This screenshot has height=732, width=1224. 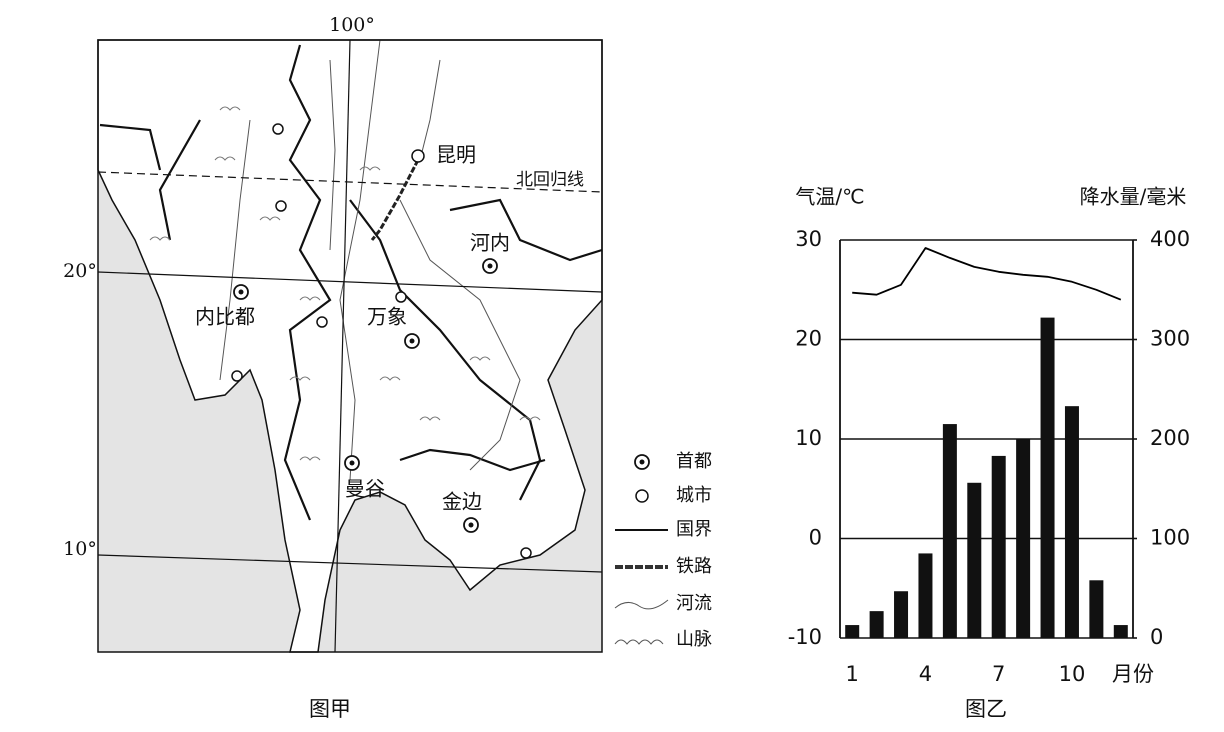 I want to click on x-tick-label: 7, so click(x=998, y=674).